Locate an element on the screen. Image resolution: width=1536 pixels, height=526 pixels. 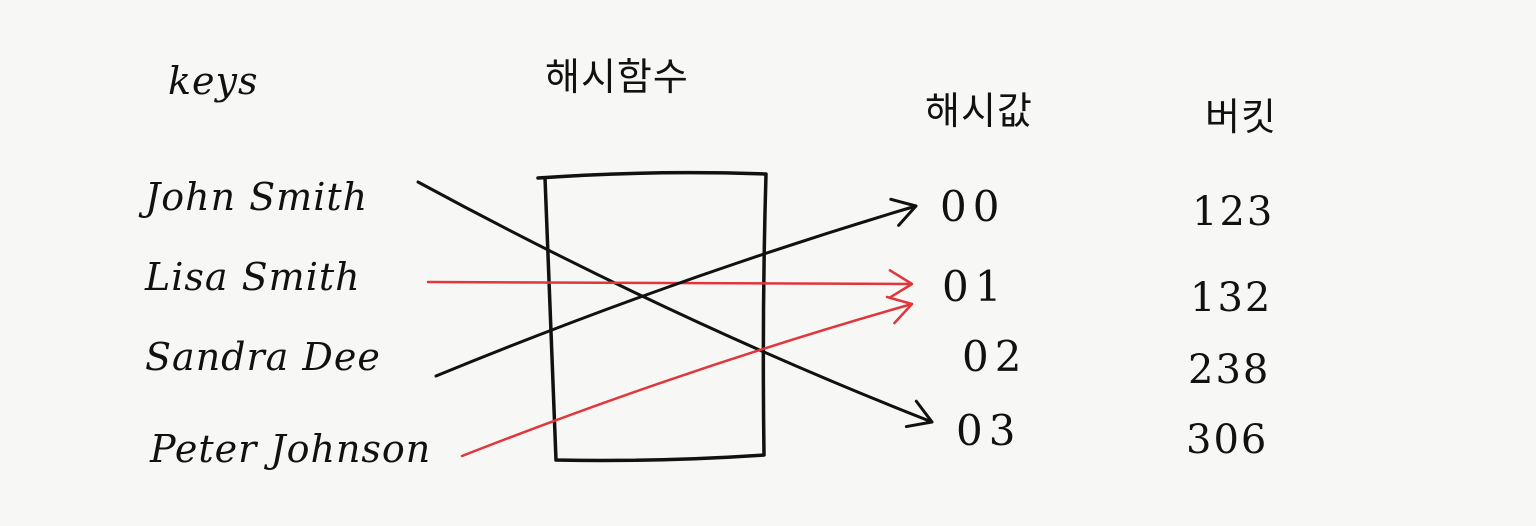
hash-value-02: 02 is located at coordinates (995, 356).